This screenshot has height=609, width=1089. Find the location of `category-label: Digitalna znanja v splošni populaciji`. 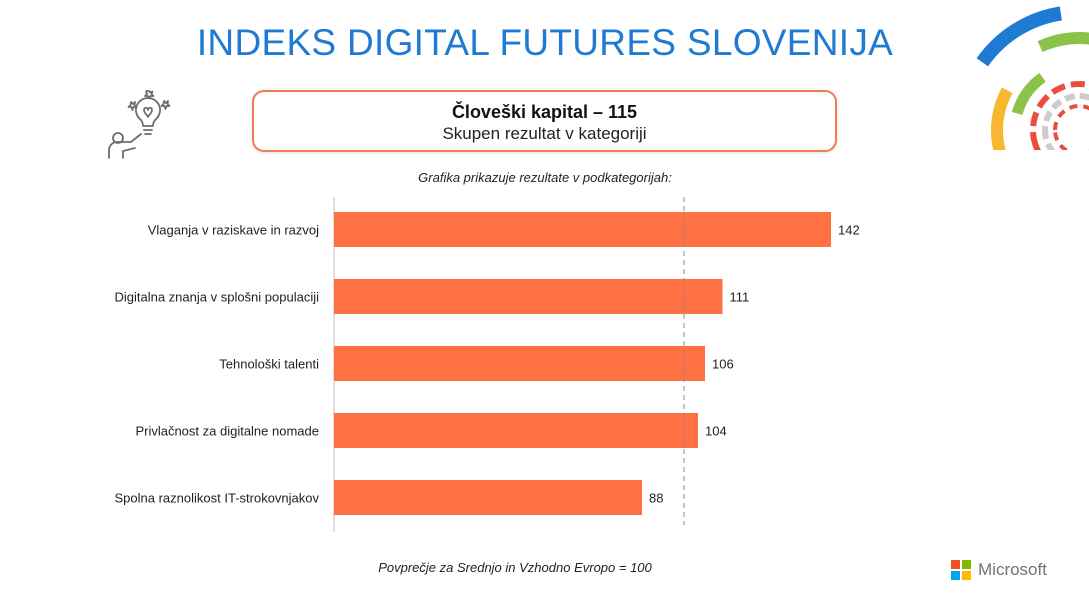

category-label: Digitalna znanja v splošni populaciji is located at coordinates (216, 297).